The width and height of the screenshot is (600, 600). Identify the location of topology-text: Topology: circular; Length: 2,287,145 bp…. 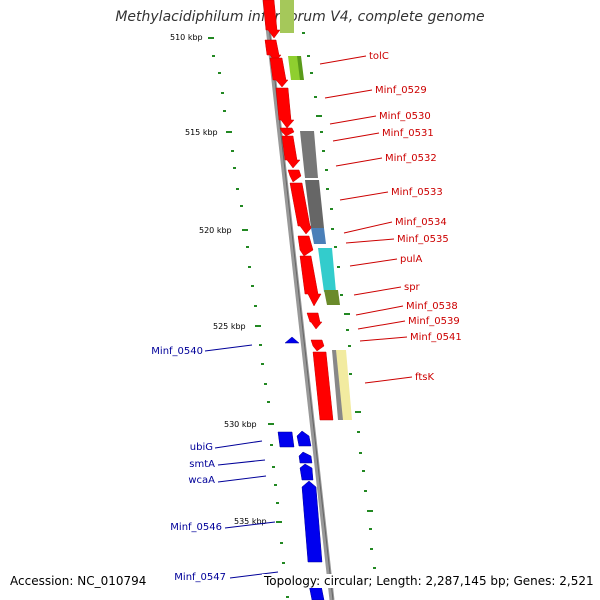
(429, 581).